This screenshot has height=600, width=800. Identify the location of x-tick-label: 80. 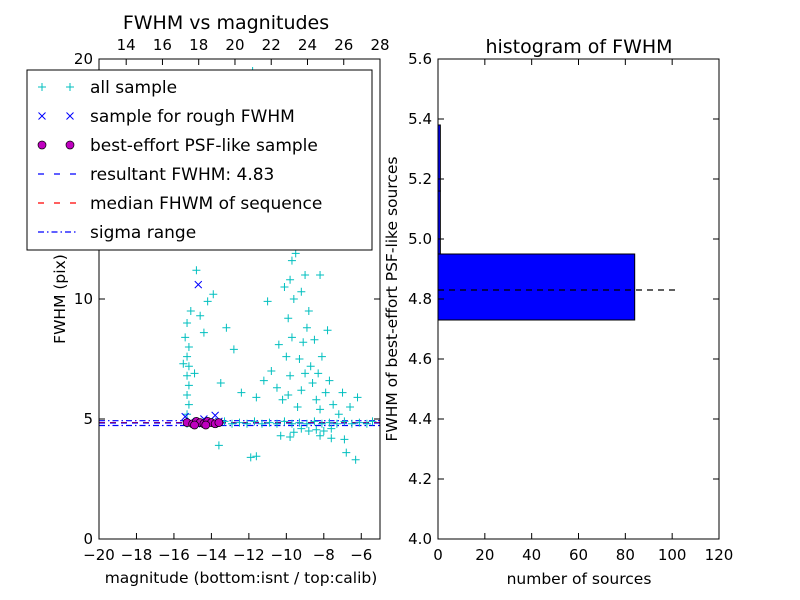
(625, 555).